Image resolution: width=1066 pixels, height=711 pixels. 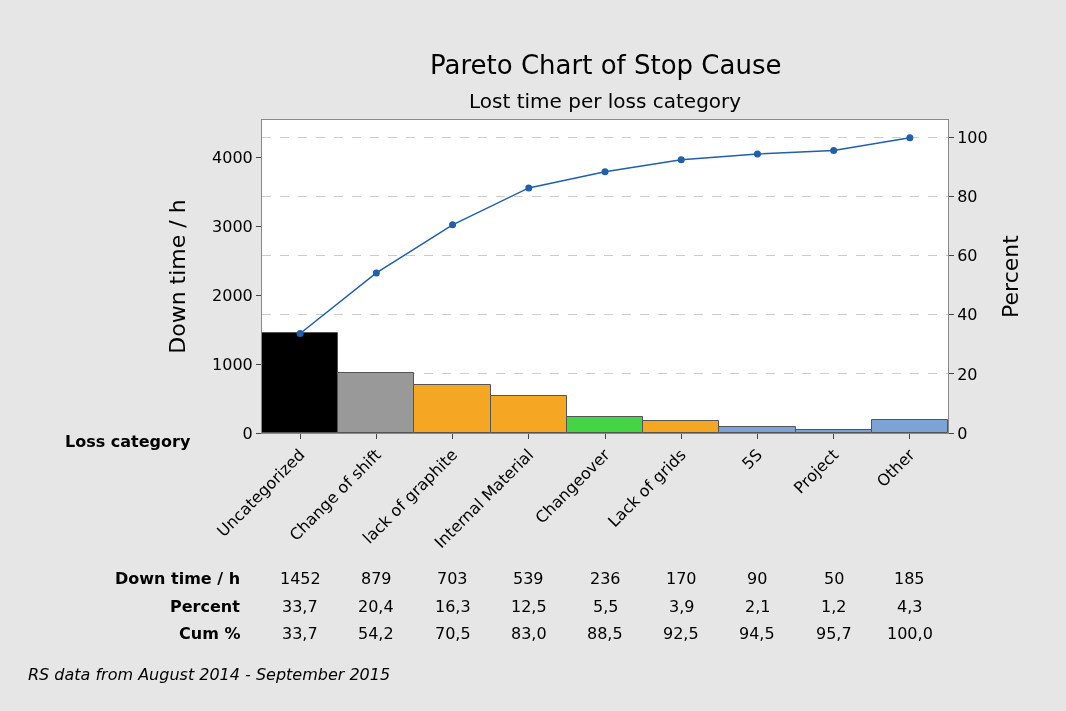 What do you see at coordinates (967, 197) in the screenshot?
I see `y2-tick-label: 80` at bounding box center [967, 197].